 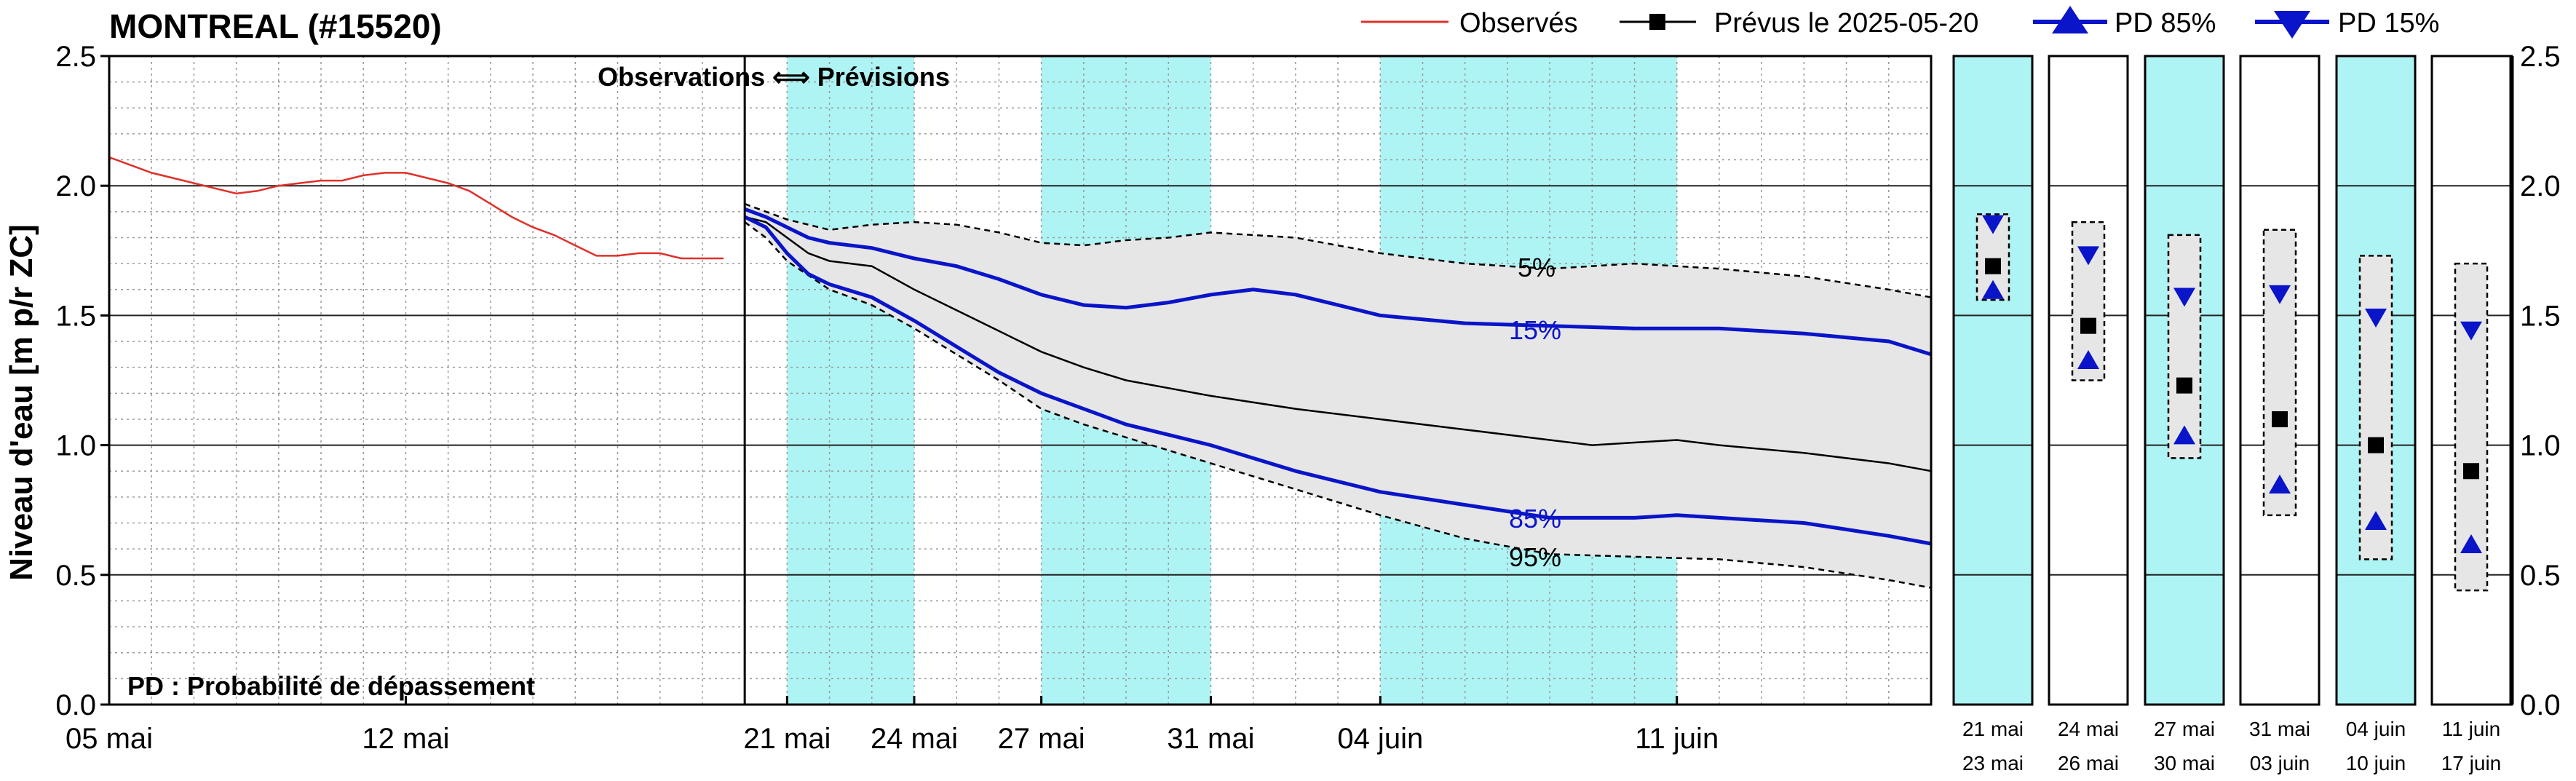 What do you see at coordinates (1210, 739) in the screenshot?
I see `x-tick-label-31-mai: 31 mai` at bounding box center [1210, 739].